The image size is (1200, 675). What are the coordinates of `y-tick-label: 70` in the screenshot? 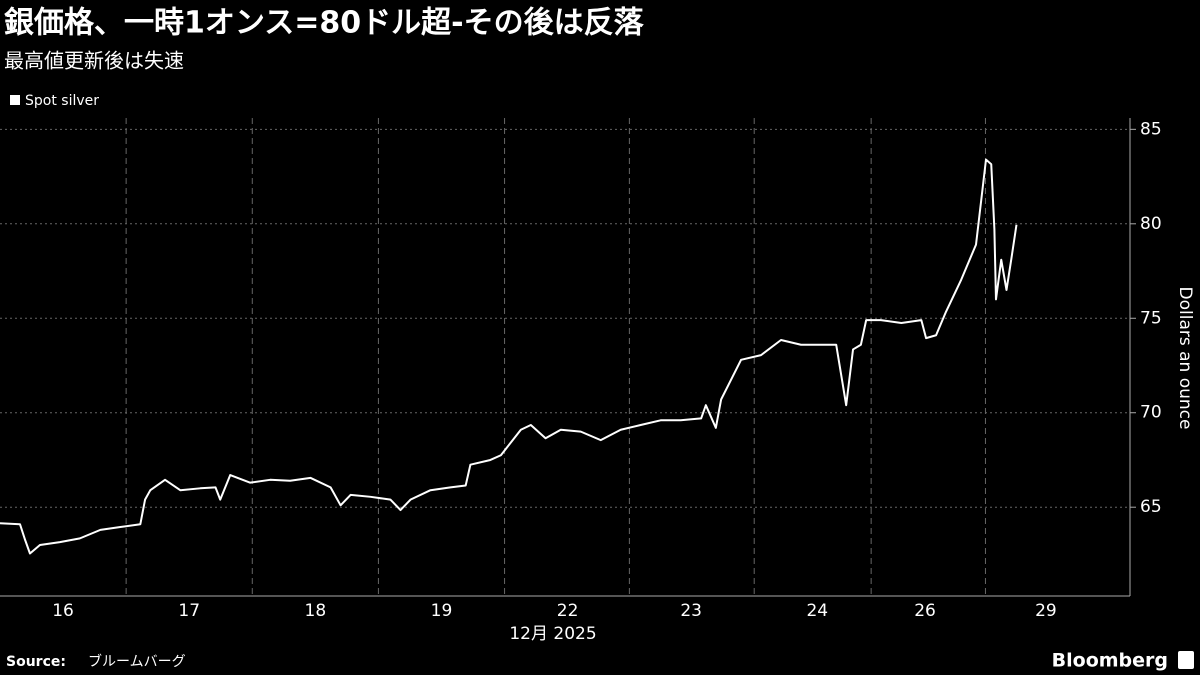 It's located at (1151, 413).